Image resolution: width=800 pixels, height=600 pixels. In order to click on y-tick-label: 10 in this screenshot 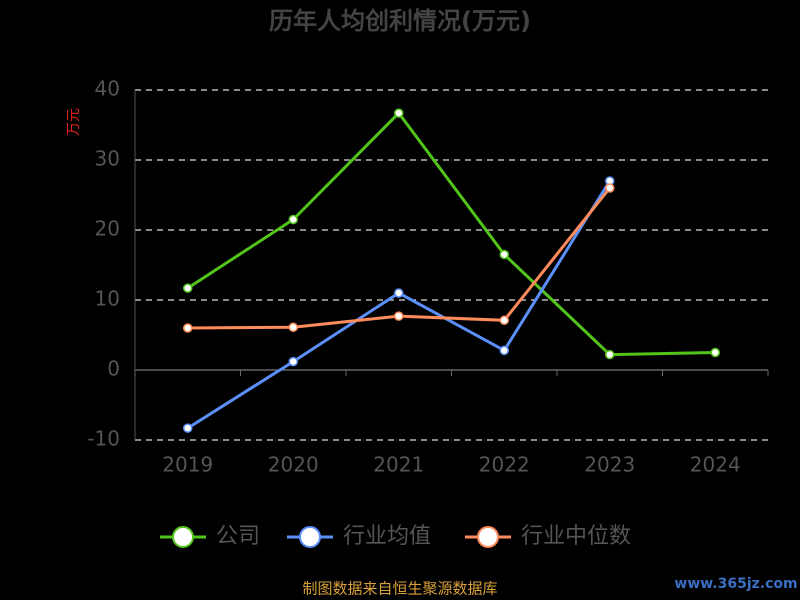, I will do `click(107, 299)`.